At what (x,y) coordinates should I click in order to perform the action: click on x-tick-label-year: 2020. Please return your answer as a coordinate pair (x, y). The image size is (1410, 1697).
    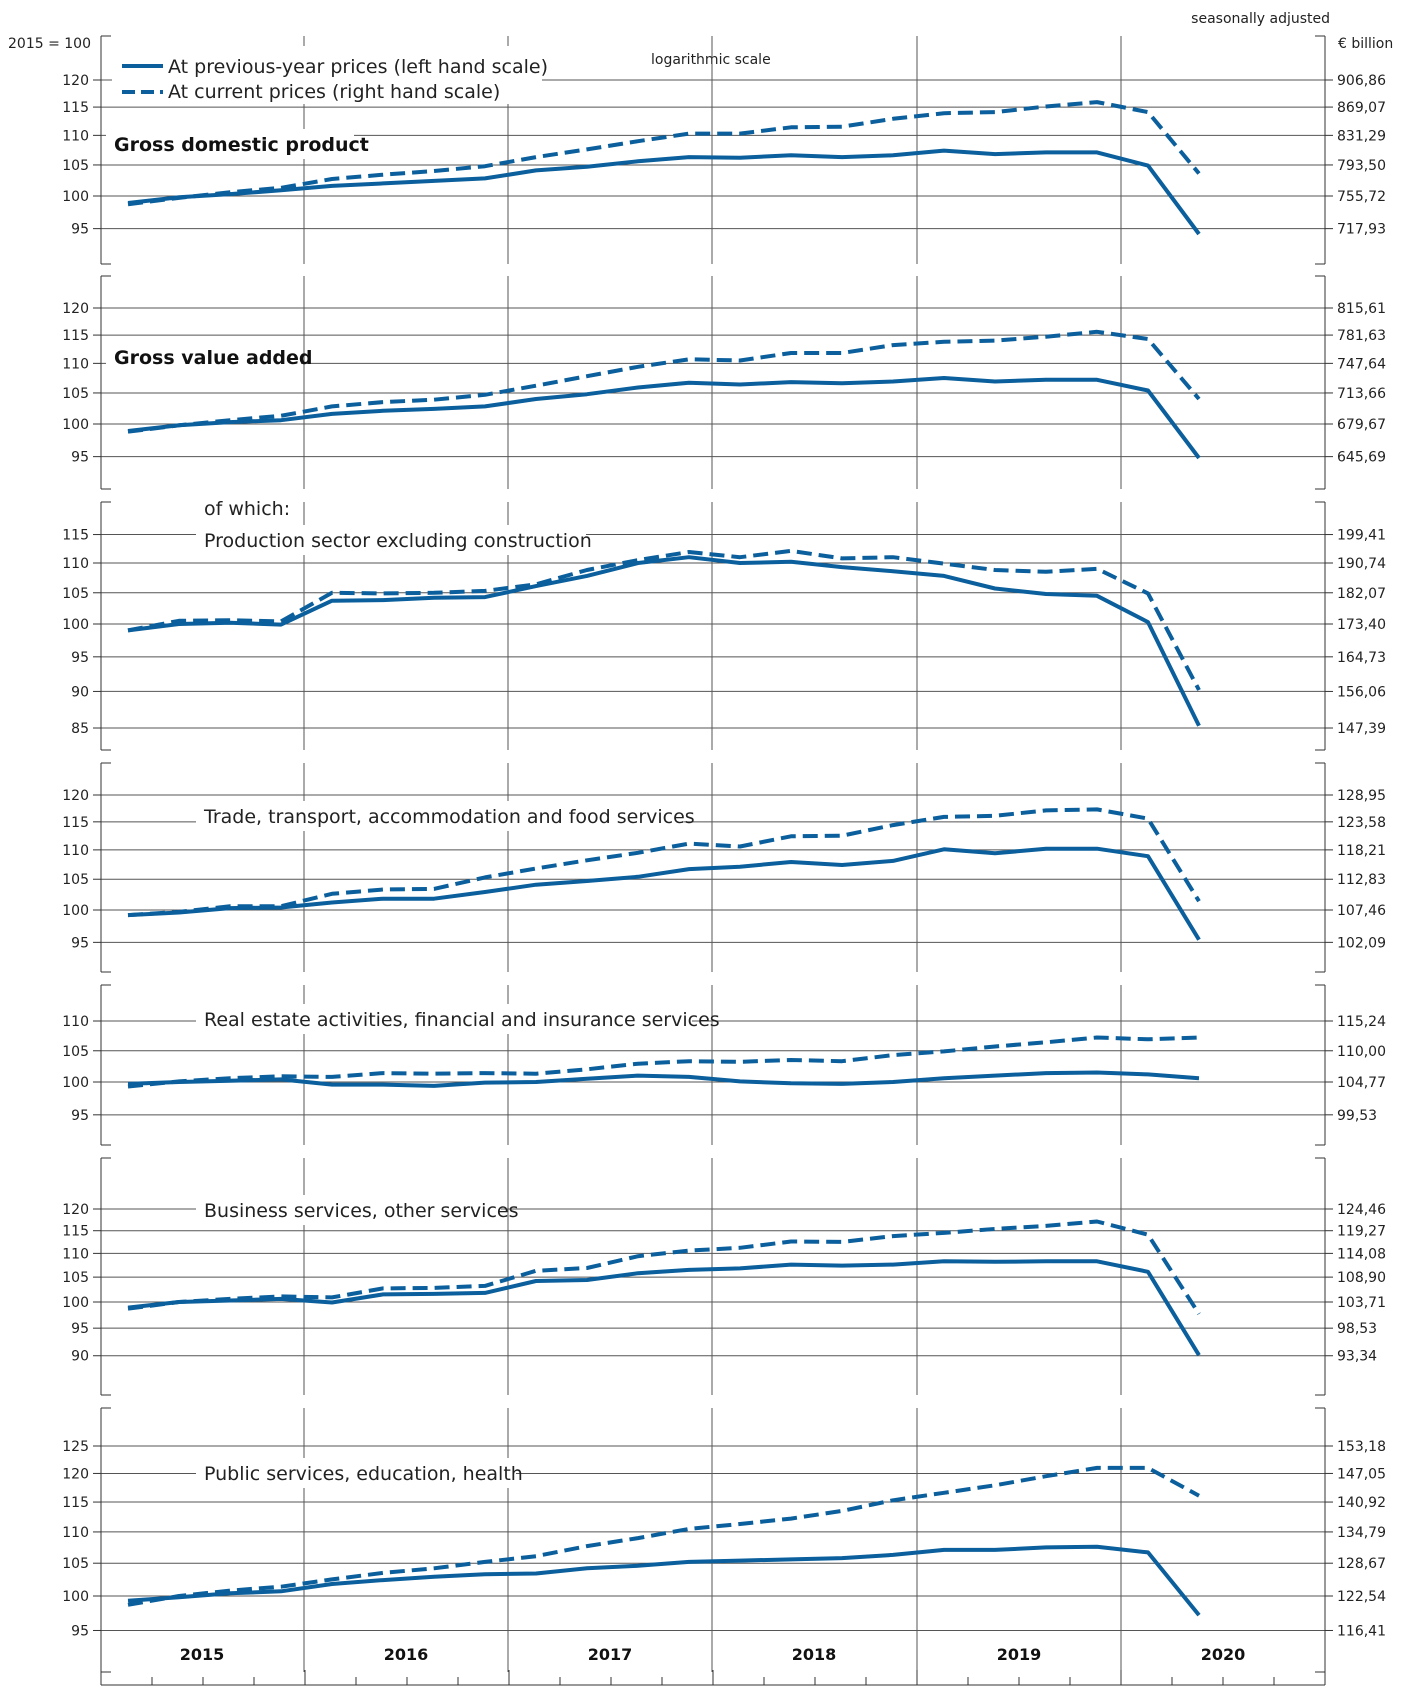
    Looking at the image, I should click on (1223, 1654).